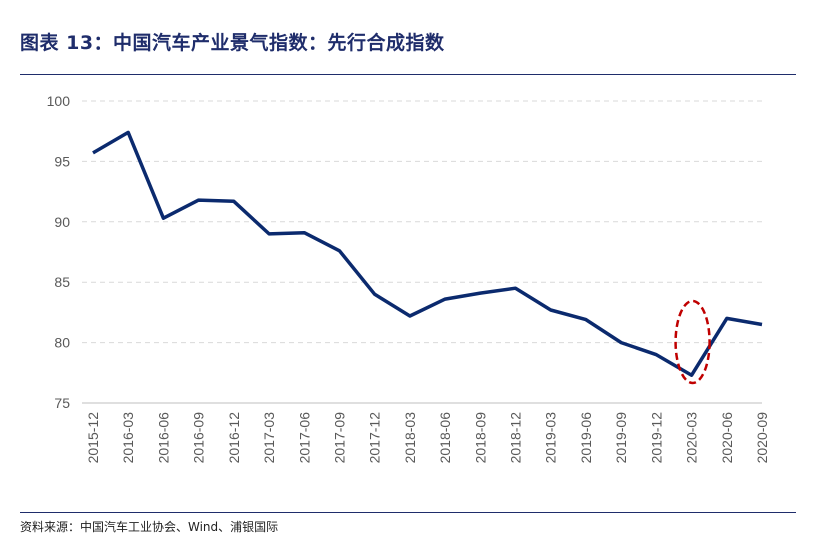  I want to click on x-tick-label: 2017-06, so click(304, 438).